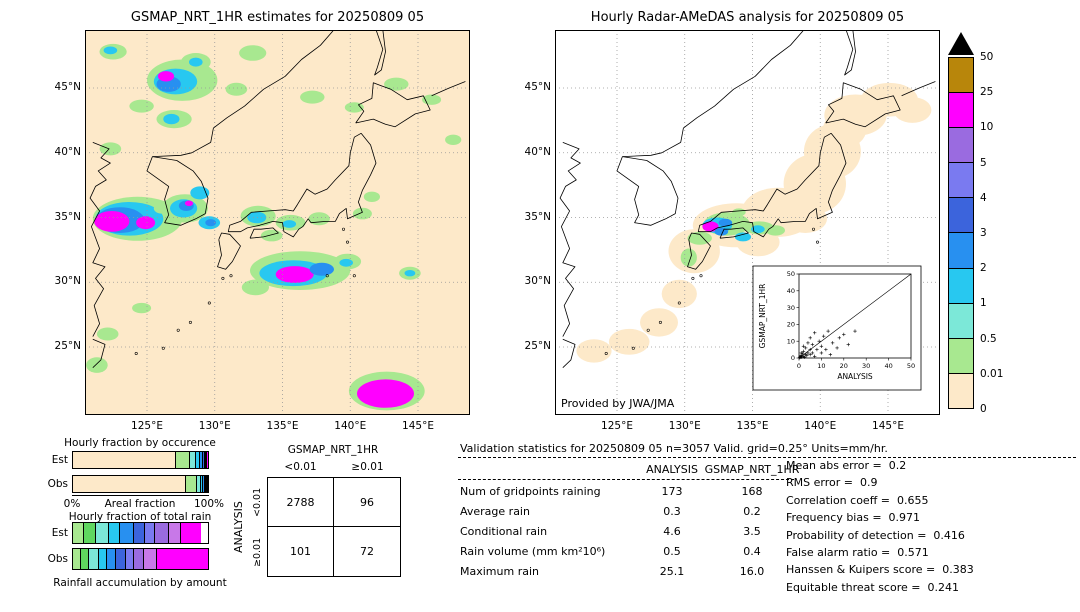  What do you see at coordinates (857, 500) in the screenshot?
I see `stat-line: Correlation coeff = 0.655` at bounding box center [857, 500].